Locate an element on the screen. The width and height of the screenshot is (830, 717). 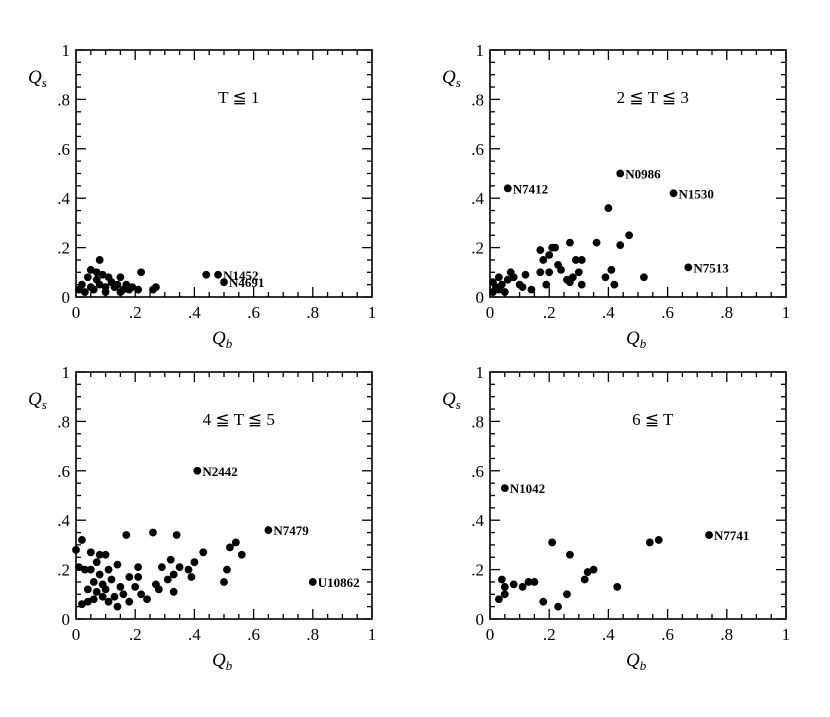
data-point-label: U10862 is located at coordinates (339, 582).